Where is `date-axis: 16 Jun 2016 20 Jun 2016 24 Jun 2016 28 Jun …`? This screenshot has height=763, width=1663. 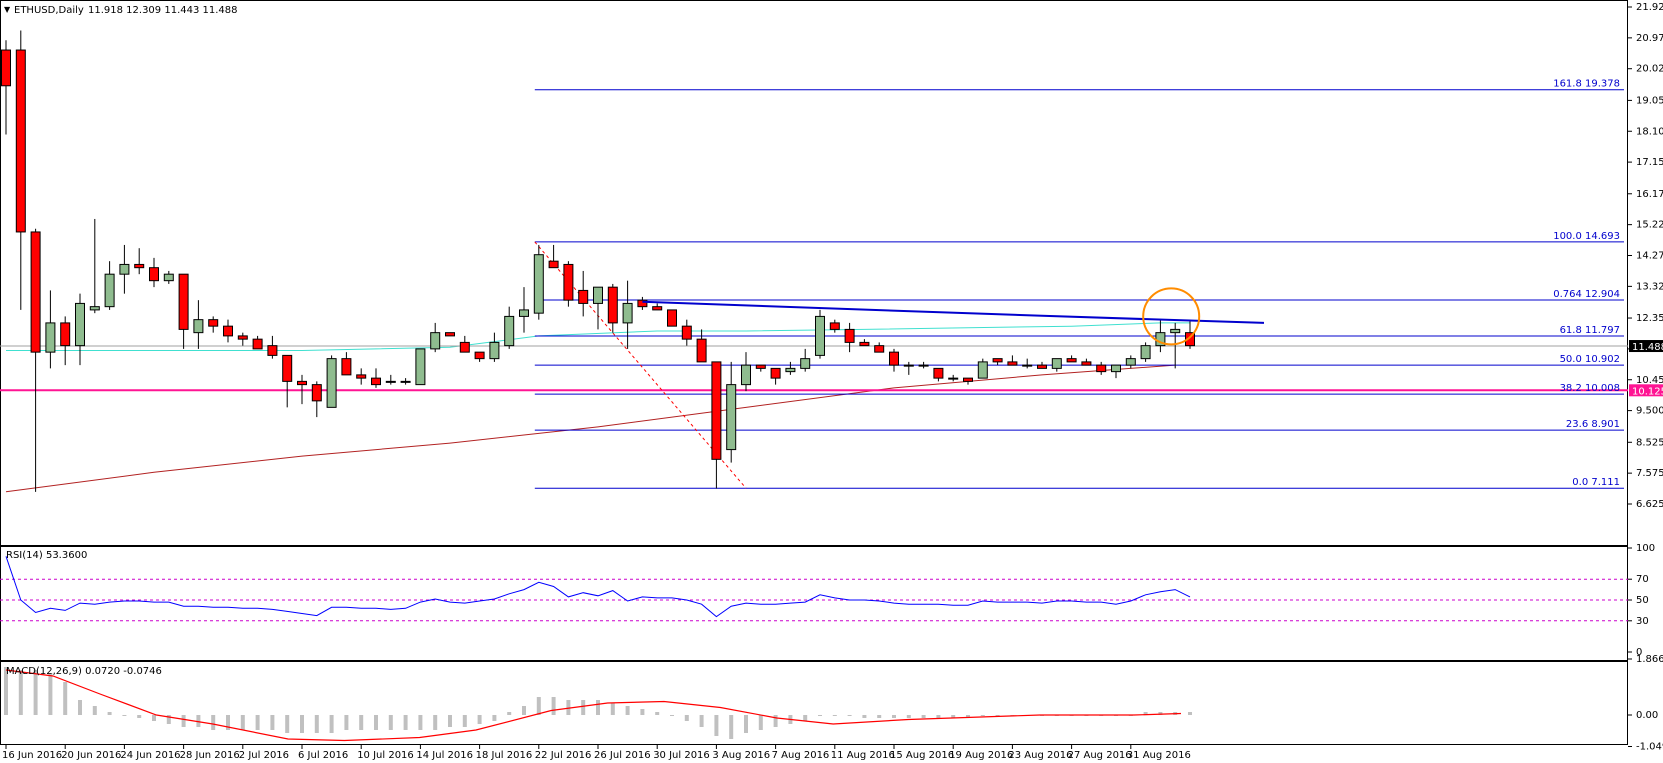
date-axis: 16 Jun 2016 20 Jun 2016 24 Jun 2016 28 Jun … is located at coordinates (596, 753).